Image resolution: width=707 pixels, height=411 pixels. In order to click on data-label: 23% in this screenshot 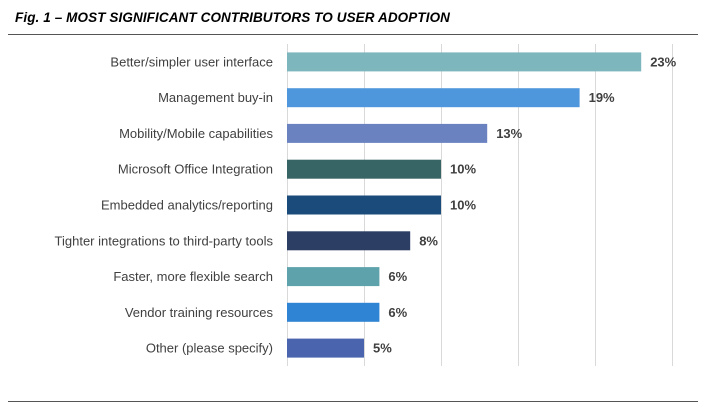, I will do `click(663, 61)`.